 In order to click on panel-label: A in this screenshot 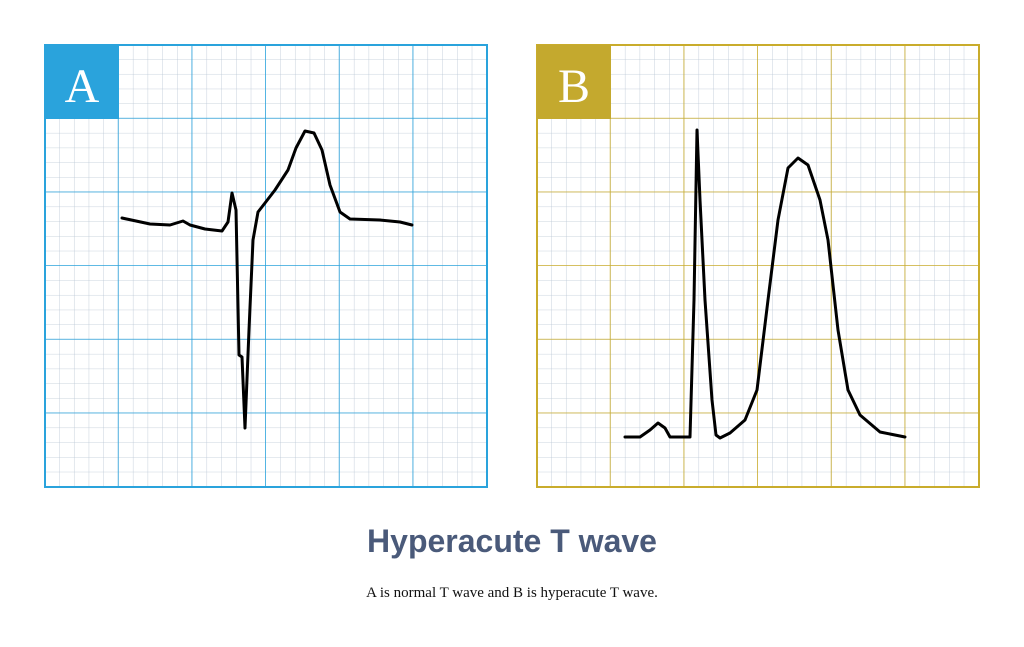, I will do `click(82, 86)`.